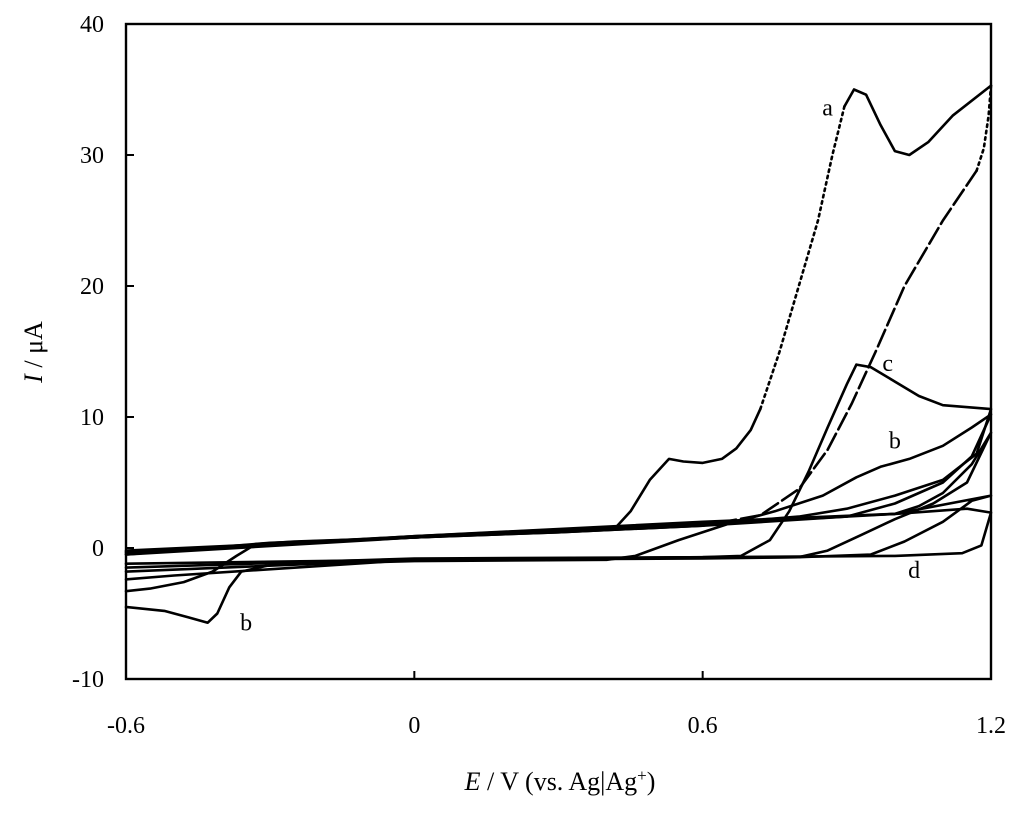  I want to click on y-axis-title: I / μA, so click(33, 352).